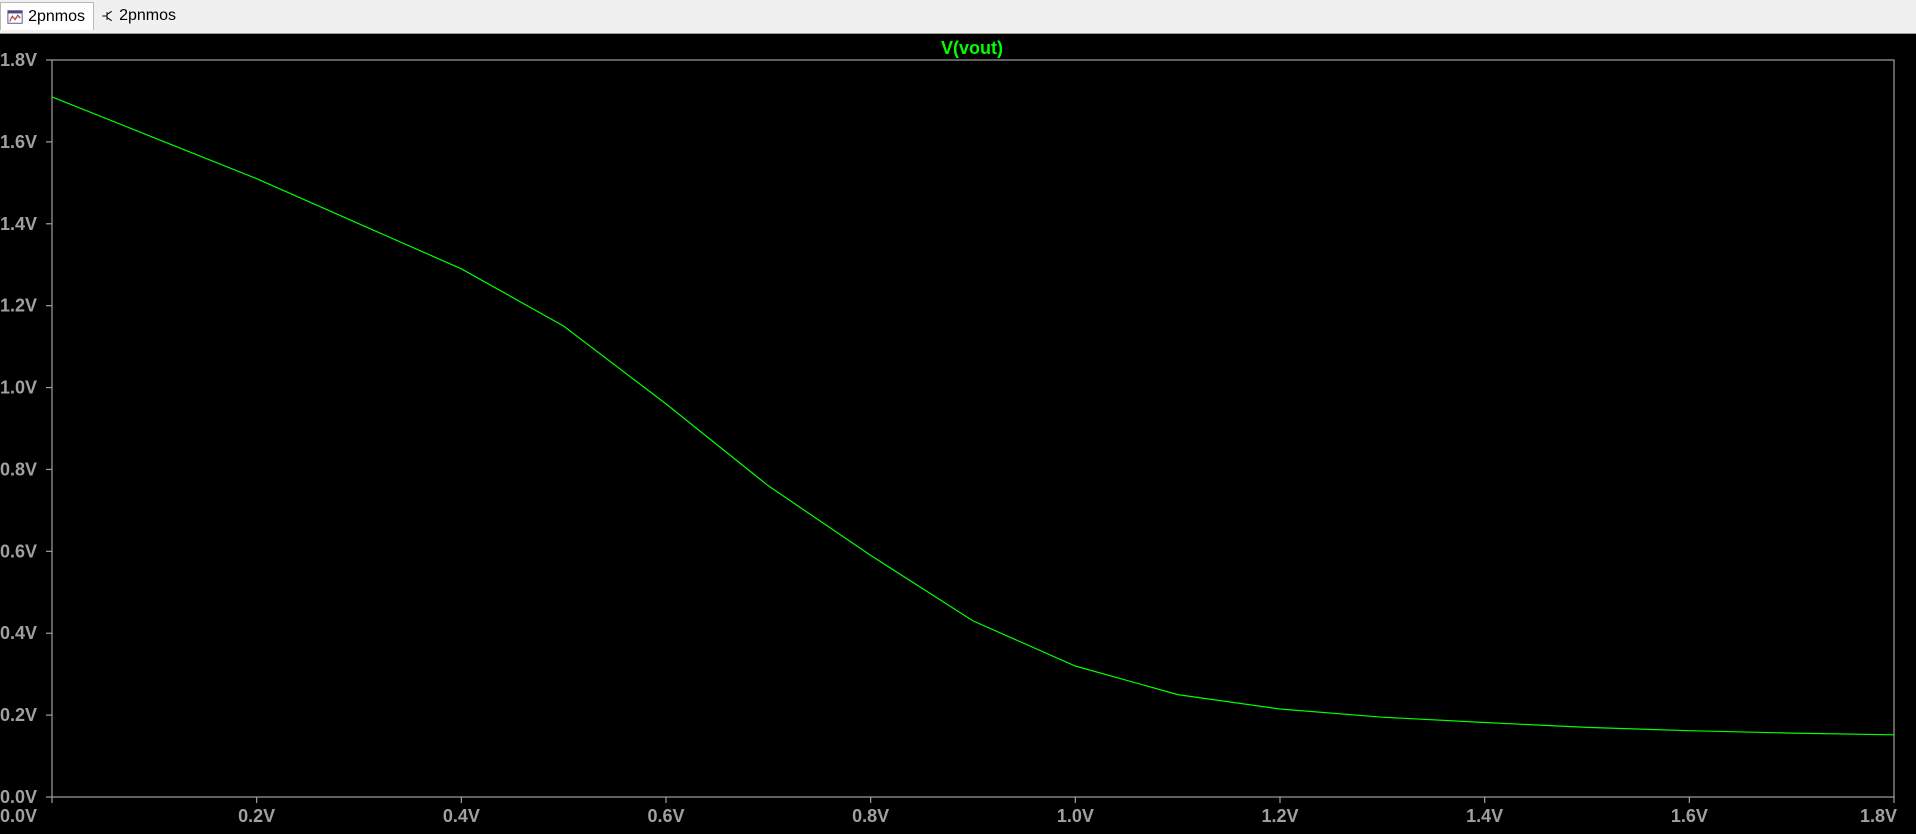 Image resolution: width=1916 pixels, height=834 pixels. What do you see at coordinates (18, 633) in the screenshot?
I see `y-tick-label: 0.4V` at bounding box center [18, 633].